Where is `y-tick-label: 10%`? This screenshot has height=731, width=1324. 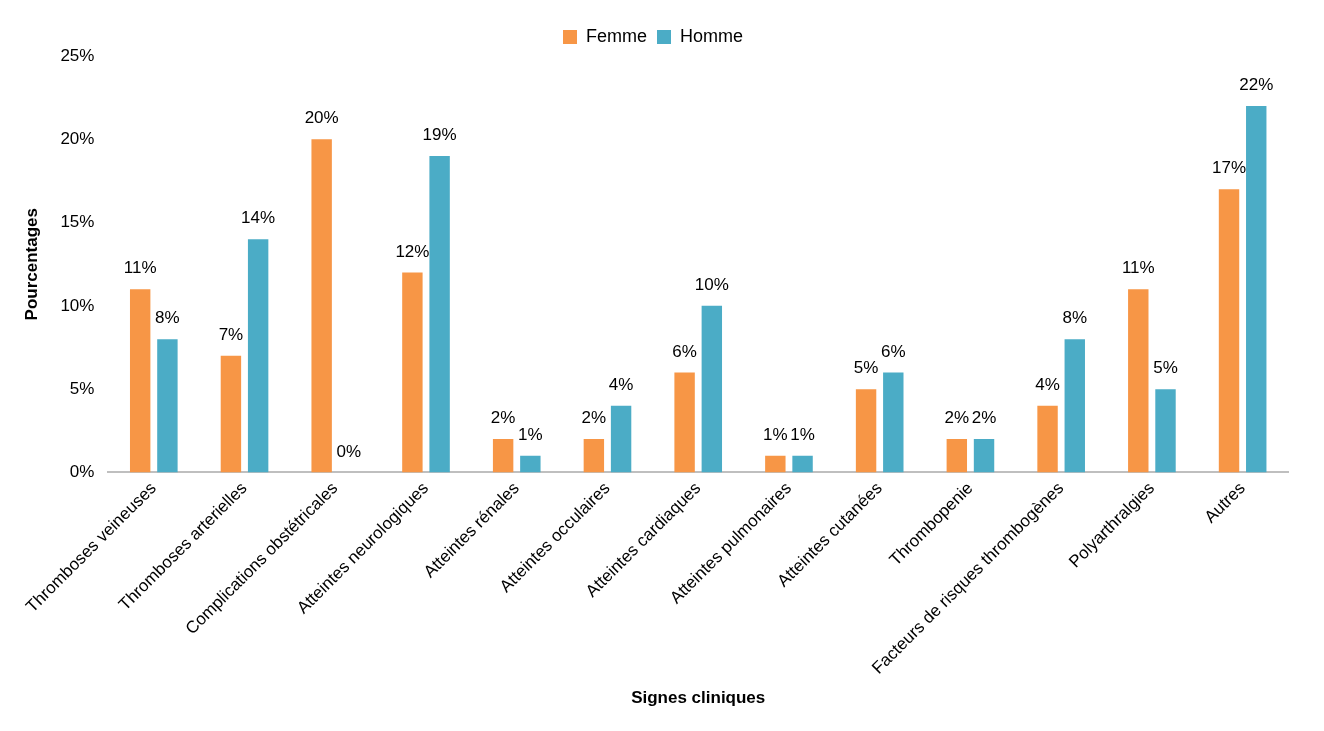 y-tick-label: 10% is located at coordinates (77, 305).